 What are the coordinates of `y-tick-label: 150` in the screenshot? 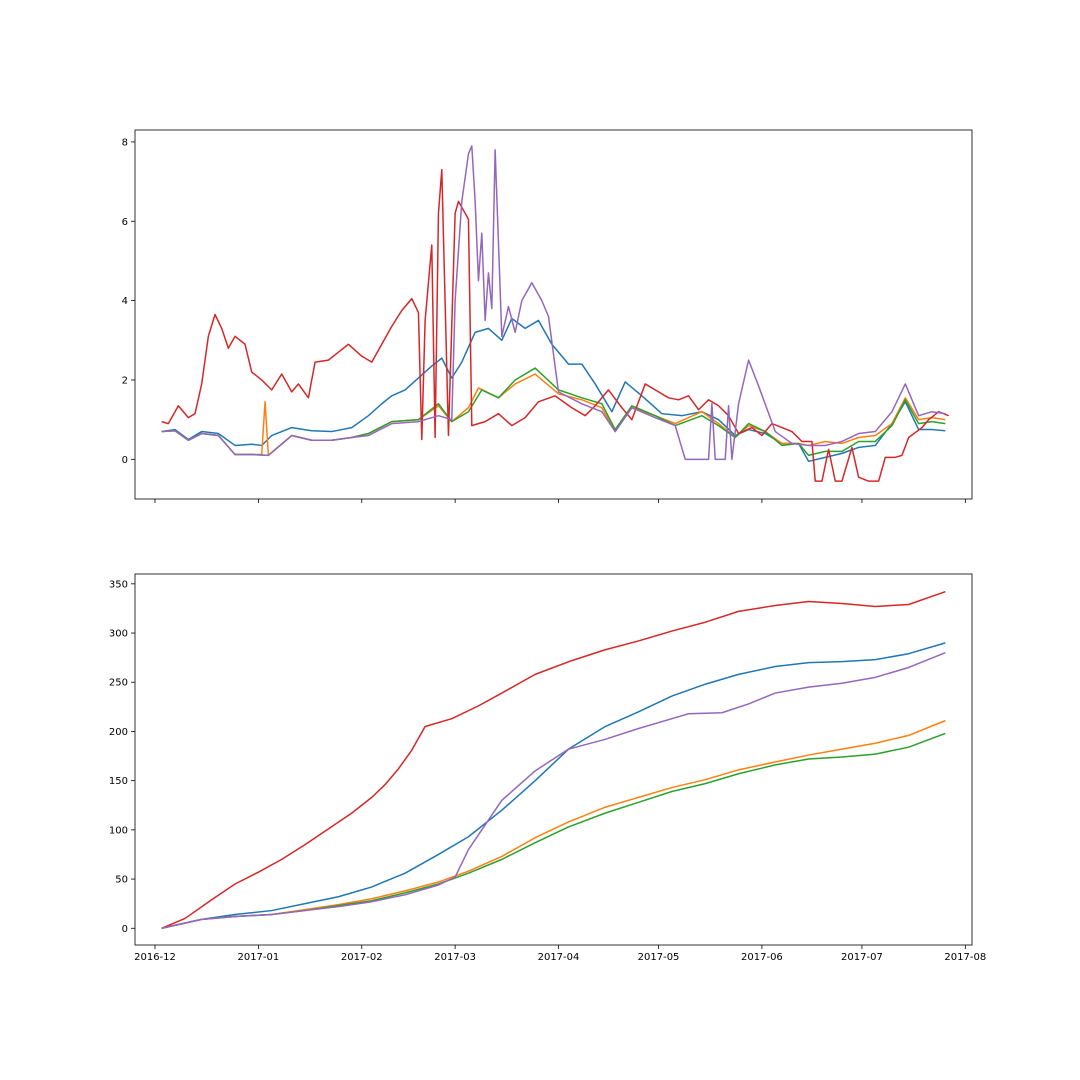 It's located at (118, 781).